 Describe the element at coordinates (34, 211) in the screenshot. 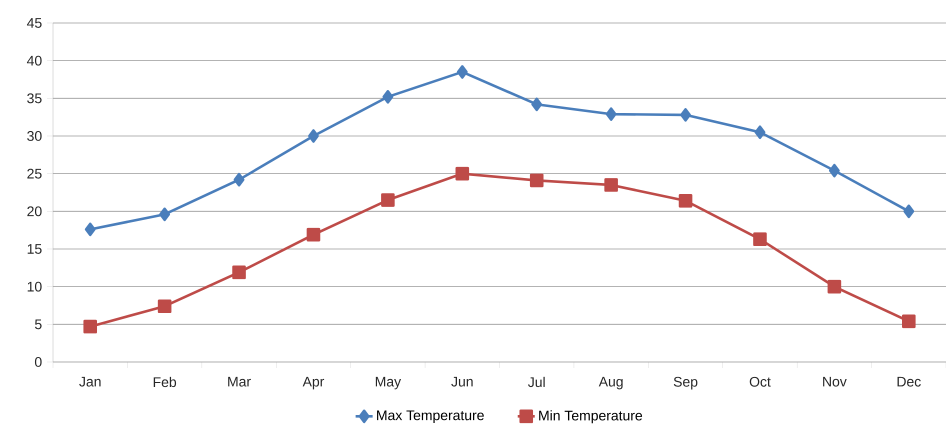

I see `y-tick-label: 20` at that location.